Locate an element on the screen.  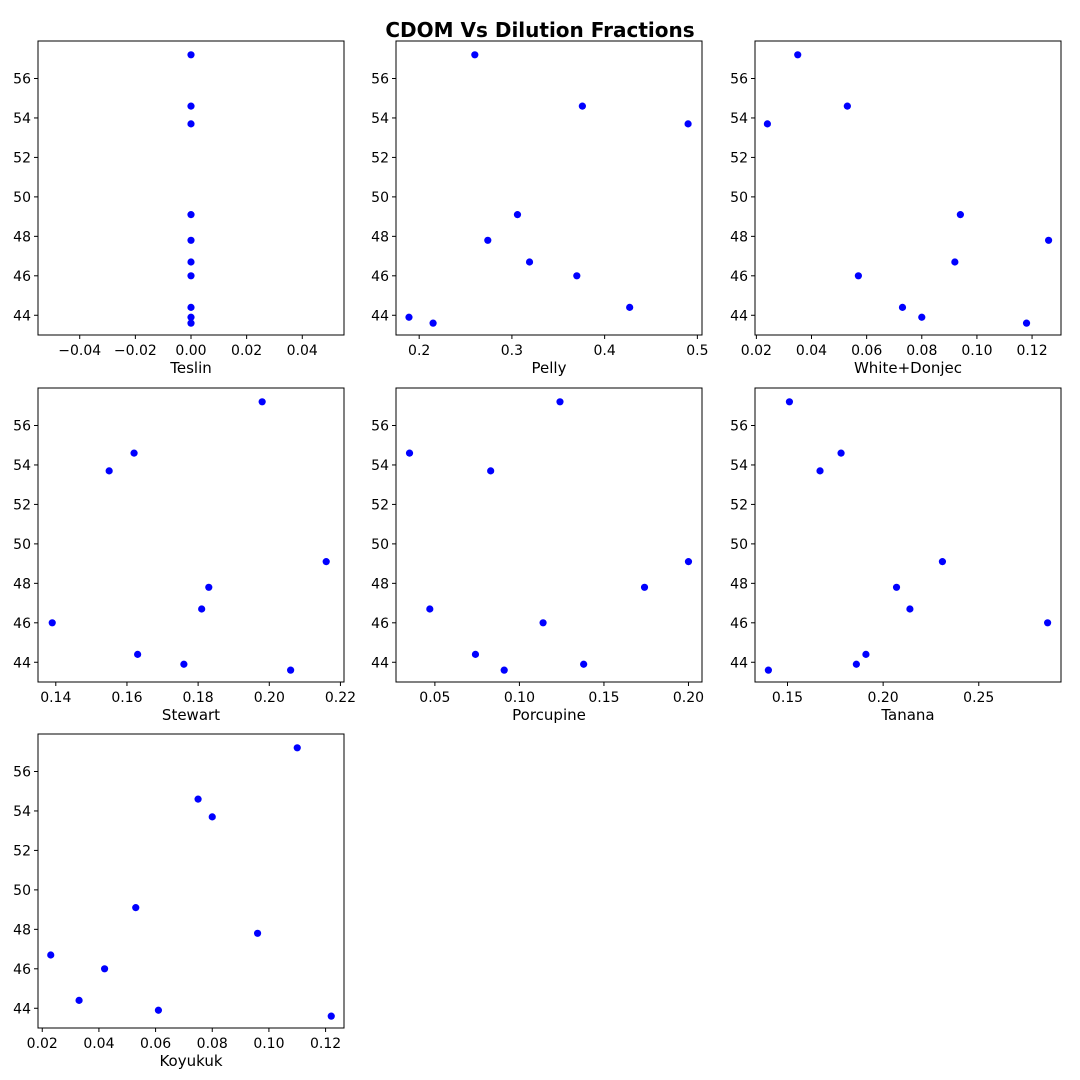
x-tick-label: 0.16 is located at coordinates (126, 698).